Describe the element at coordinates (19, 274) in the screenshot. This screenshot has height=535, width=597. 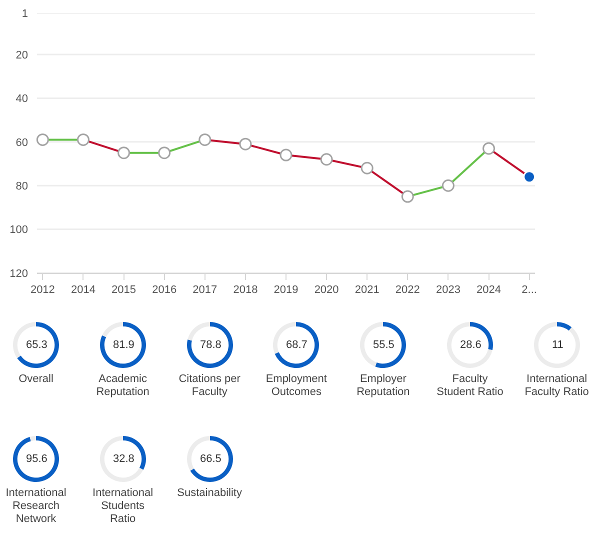
I see `y-tick-label: 120` at that location.